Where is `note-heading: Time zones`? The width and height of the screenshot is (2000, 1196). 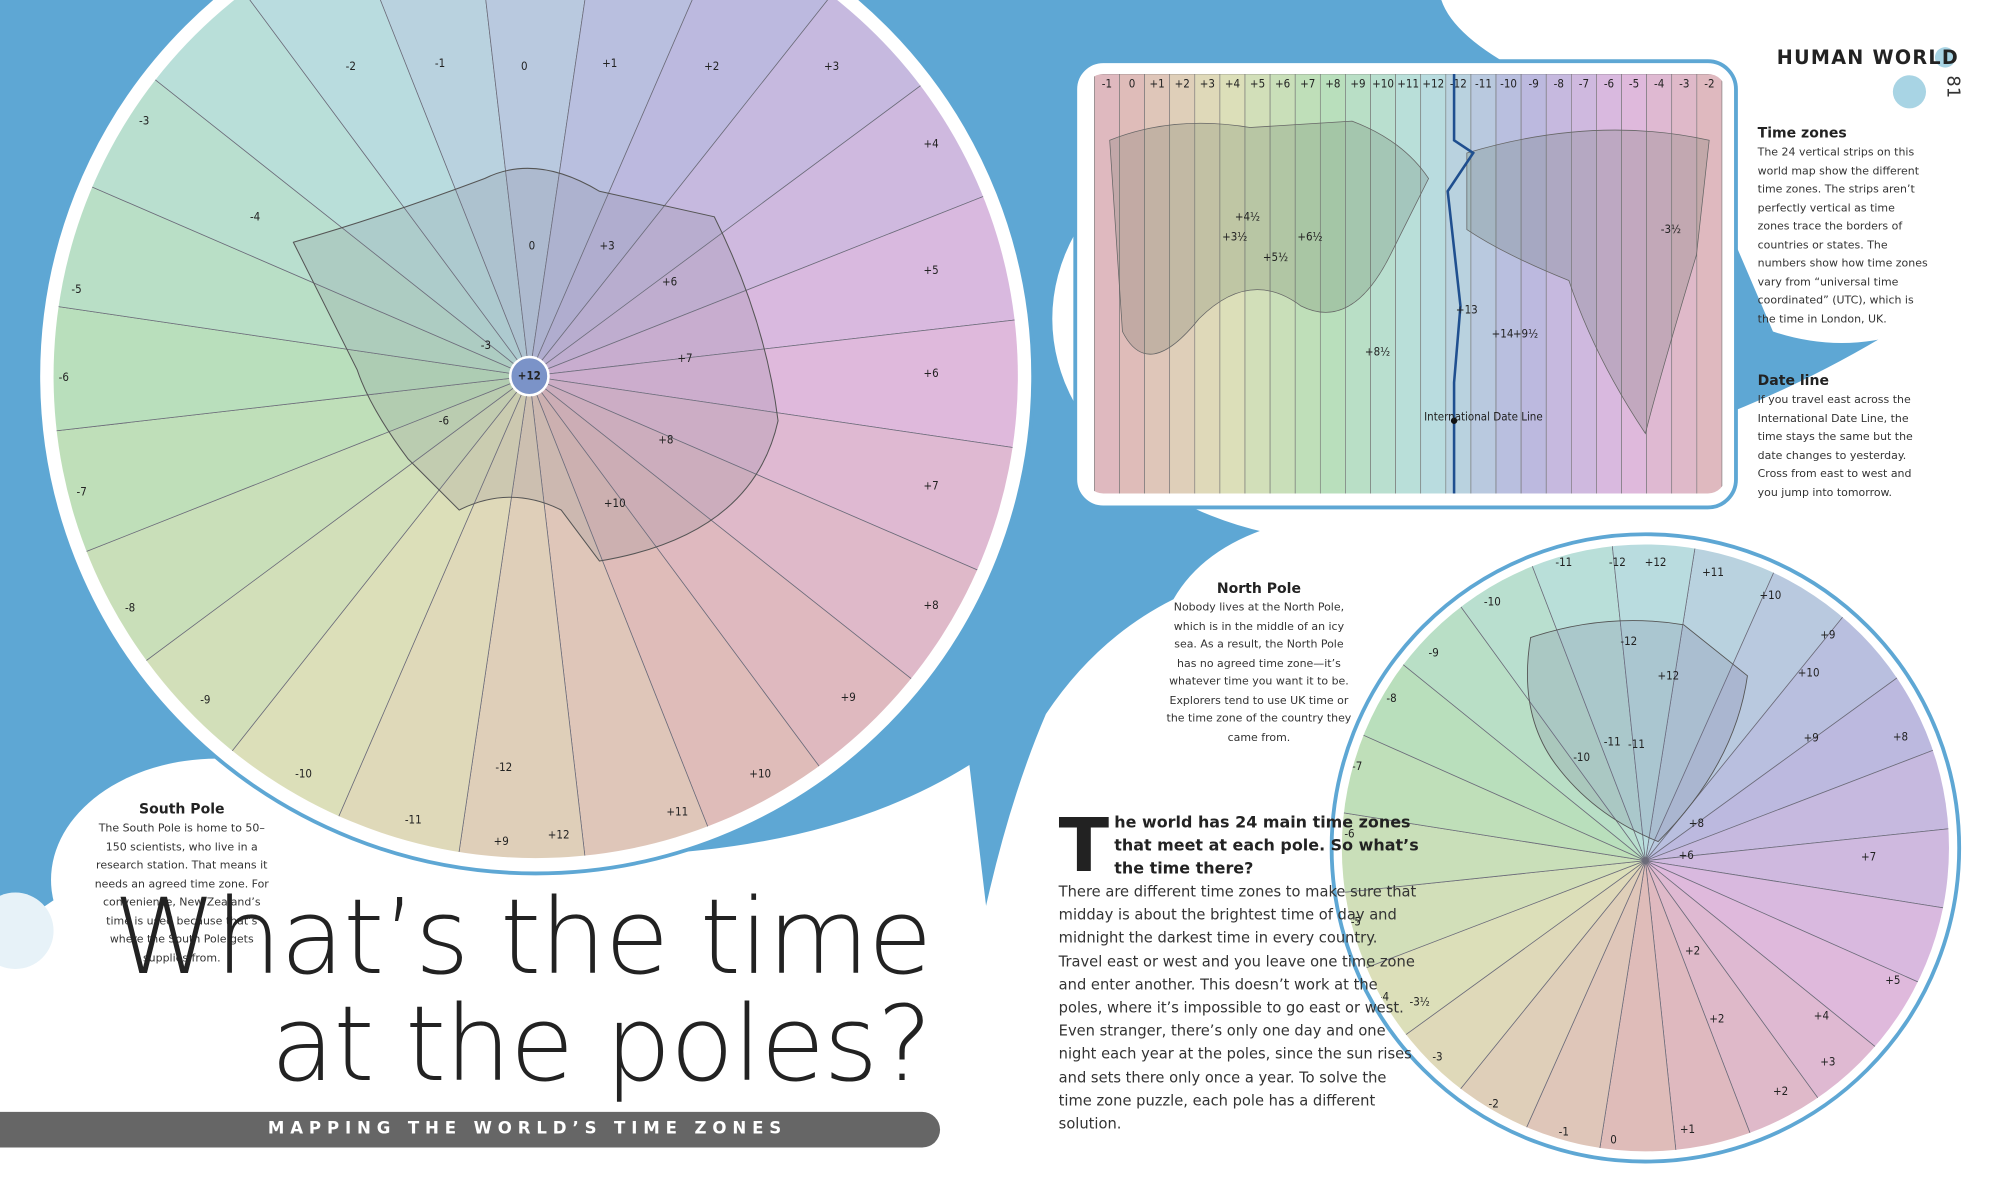 note-heading: Time zones is located at coordinates (1802, 133).